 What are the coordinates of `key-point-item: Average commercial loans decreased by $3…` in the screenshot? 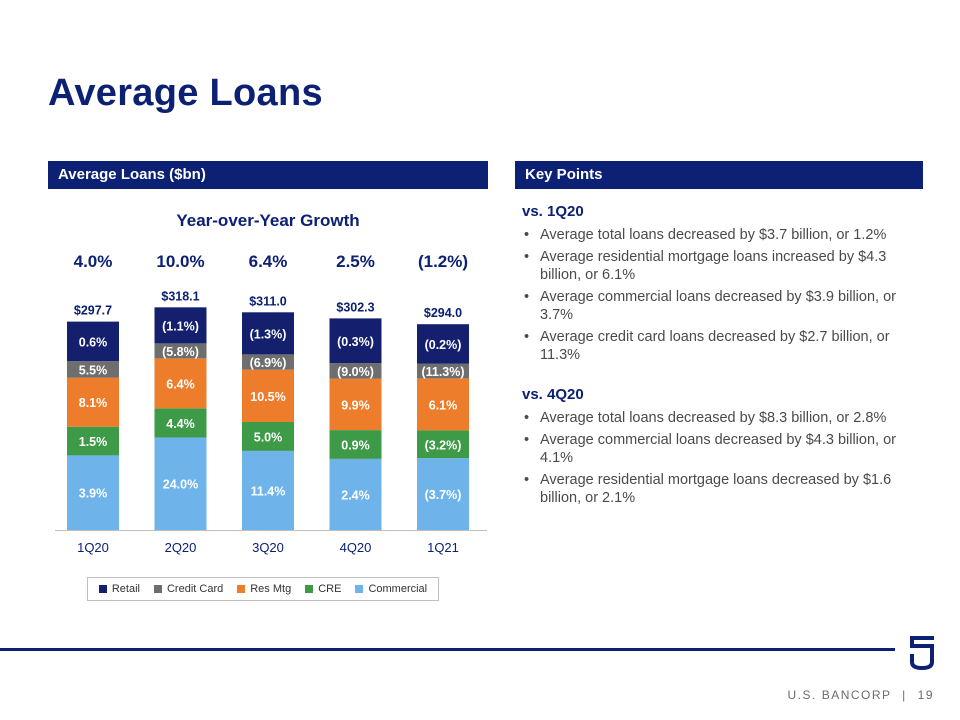 It's located at (722, 306).